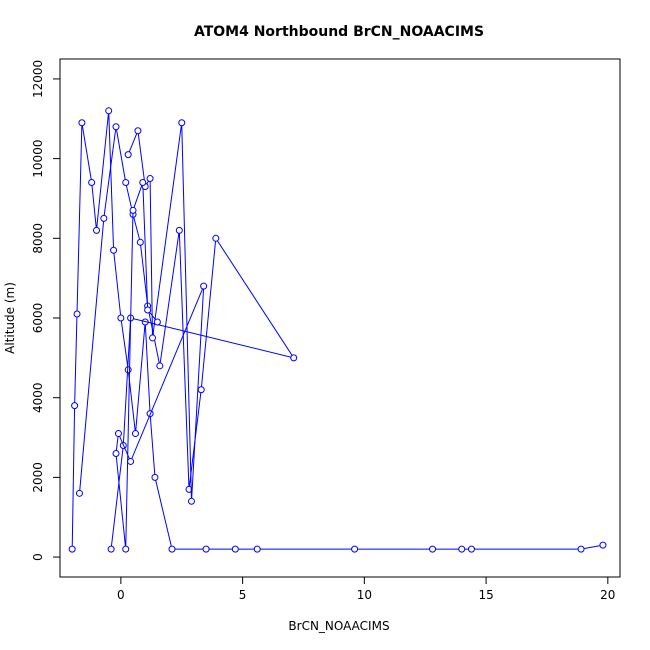  Describe the element at coordinates (38, 477) in the screenshot. I see `y-tick-label: 2000` at that location.